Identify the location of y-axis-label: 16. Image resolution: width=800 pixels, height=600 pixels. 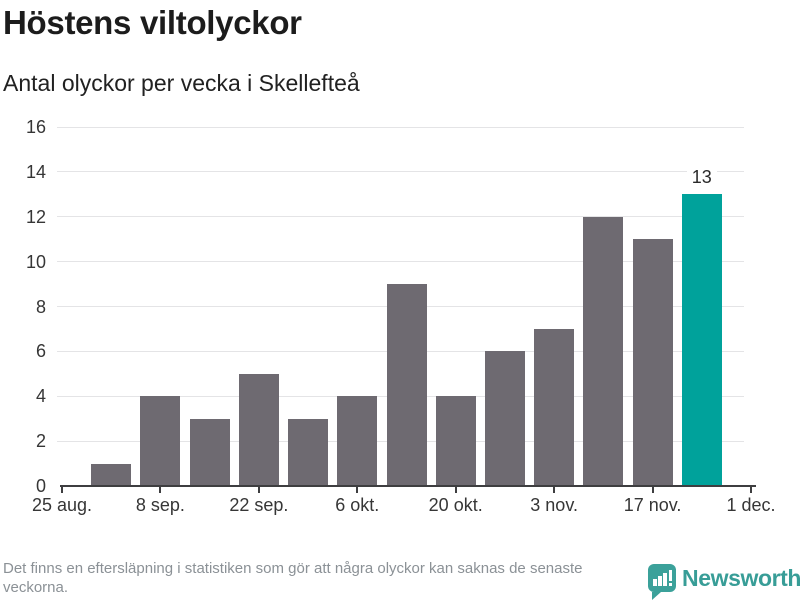
(35, 127).